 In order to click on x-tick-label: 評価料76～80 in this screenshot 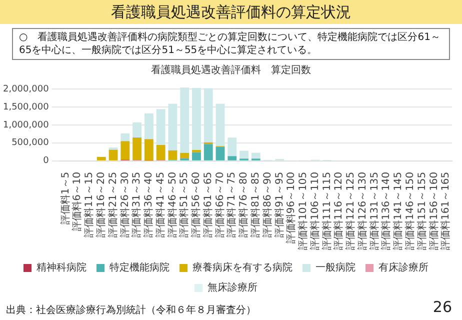, I will do `click(244, 205)`.